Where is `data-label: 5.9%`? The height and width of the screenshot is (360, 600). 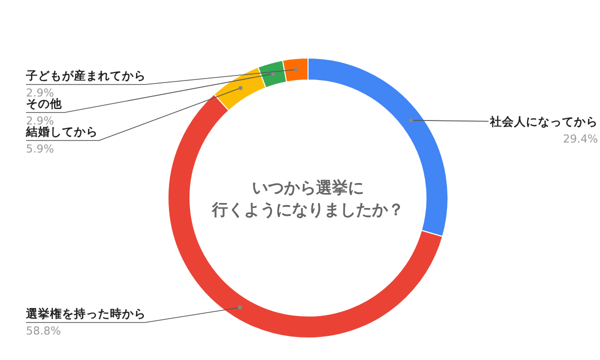
data-label: 5.9% is located at coordinates (40, 149).